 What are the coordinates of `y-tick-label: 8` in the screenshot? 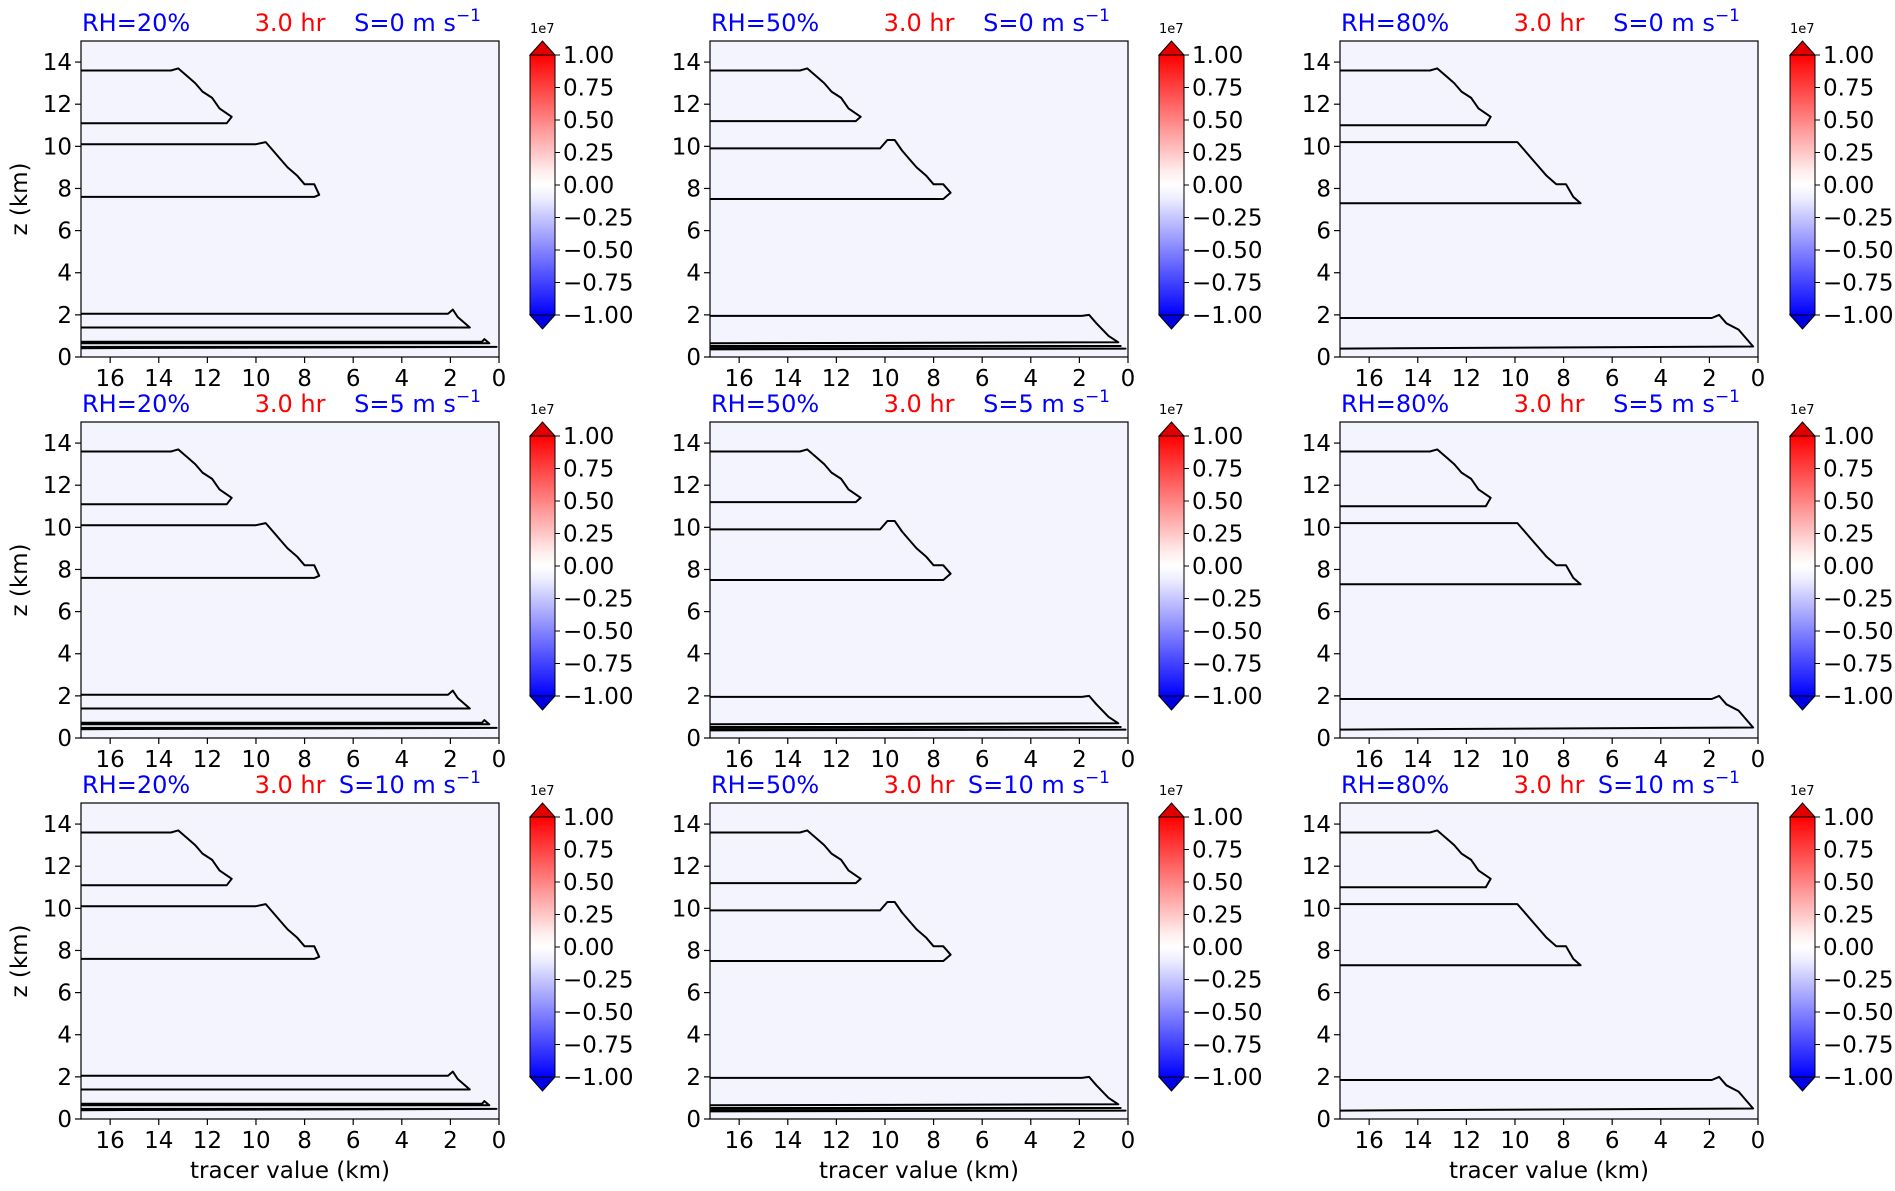 It's located at (693, 189).